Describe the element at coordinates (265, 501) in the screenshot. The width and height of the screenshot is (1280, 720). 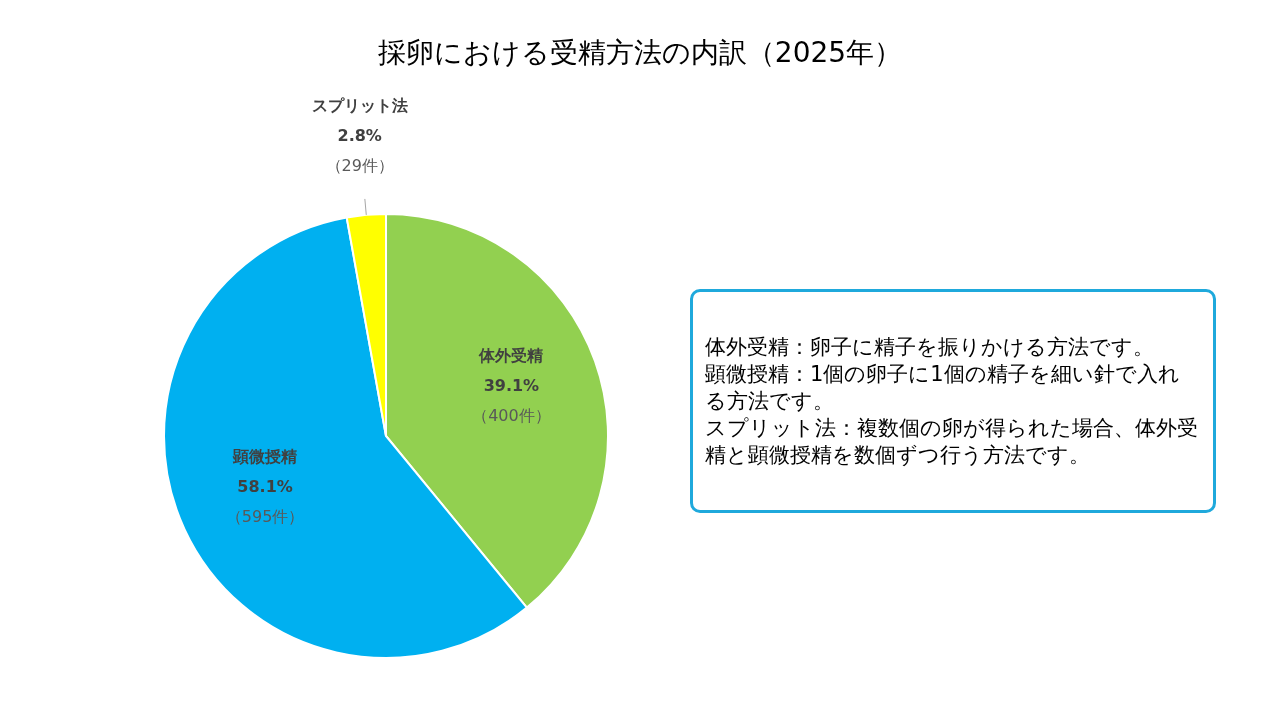
I see `data-label: 58.1% （595件）` at that location.